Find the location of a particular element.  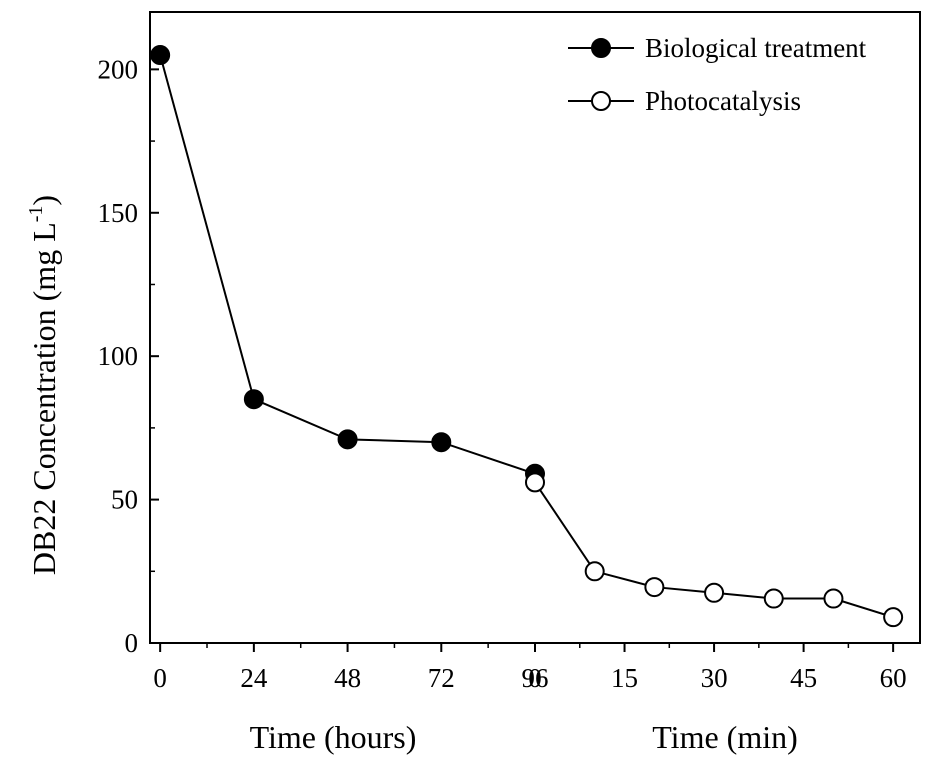

x-tick-label: 24 is located at coordinates (254, 678).